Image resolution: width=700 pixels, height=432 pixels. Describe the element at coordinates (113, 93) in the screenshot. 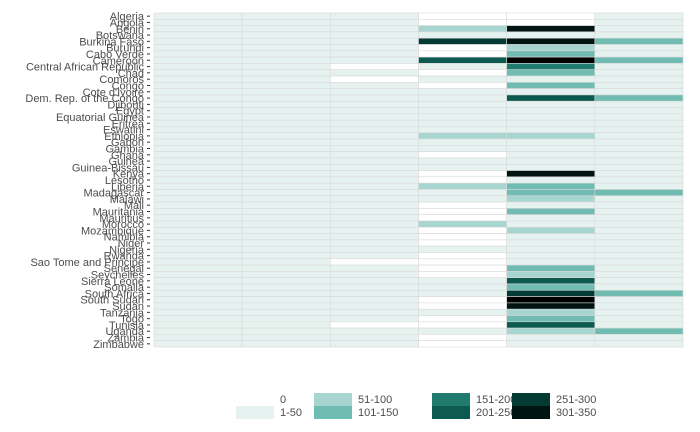

I see `row-label: Cote d'Ivoire` at that location.